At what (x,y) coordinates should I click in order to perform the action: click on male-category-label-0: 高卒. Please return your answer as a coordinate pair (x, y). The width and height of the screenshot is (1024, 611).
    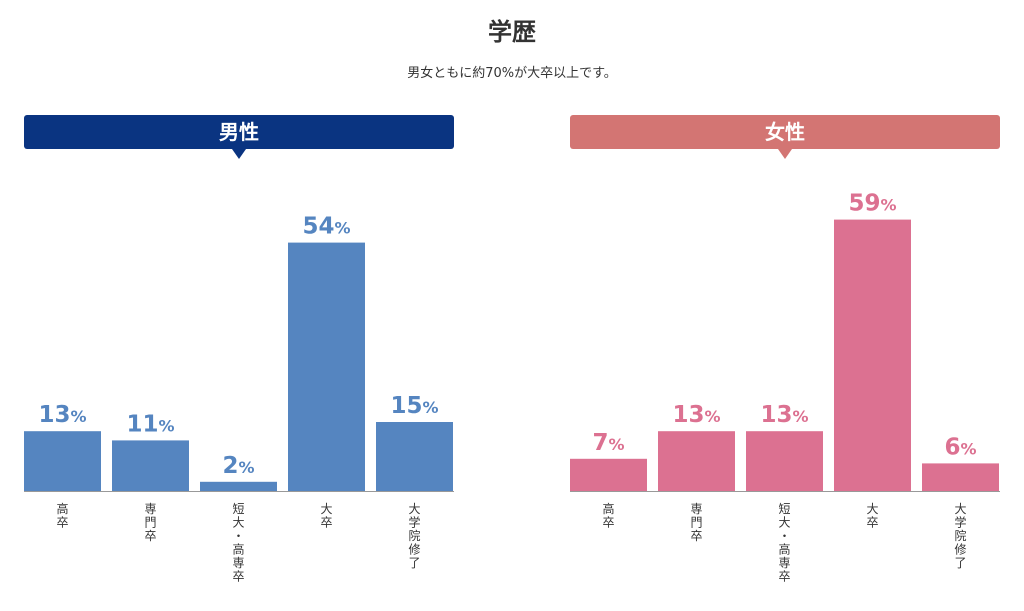
    Looking at the image, I should click on (62, 515).